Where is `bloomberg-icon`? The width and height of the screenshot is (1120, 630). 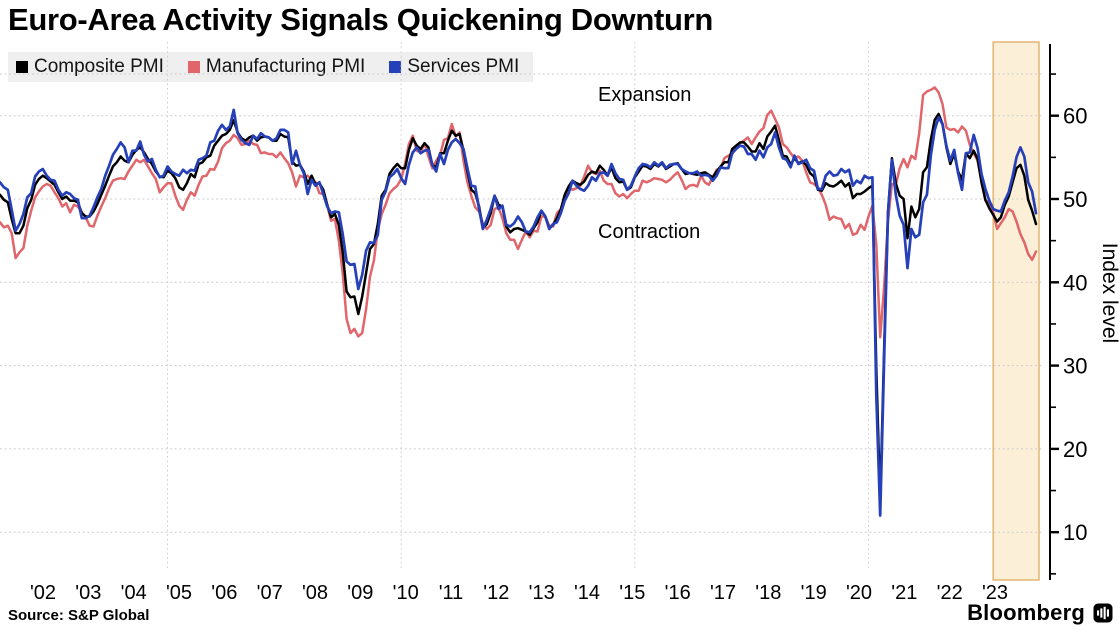
bloomberg-icon is located at coordinates (1103, 613).